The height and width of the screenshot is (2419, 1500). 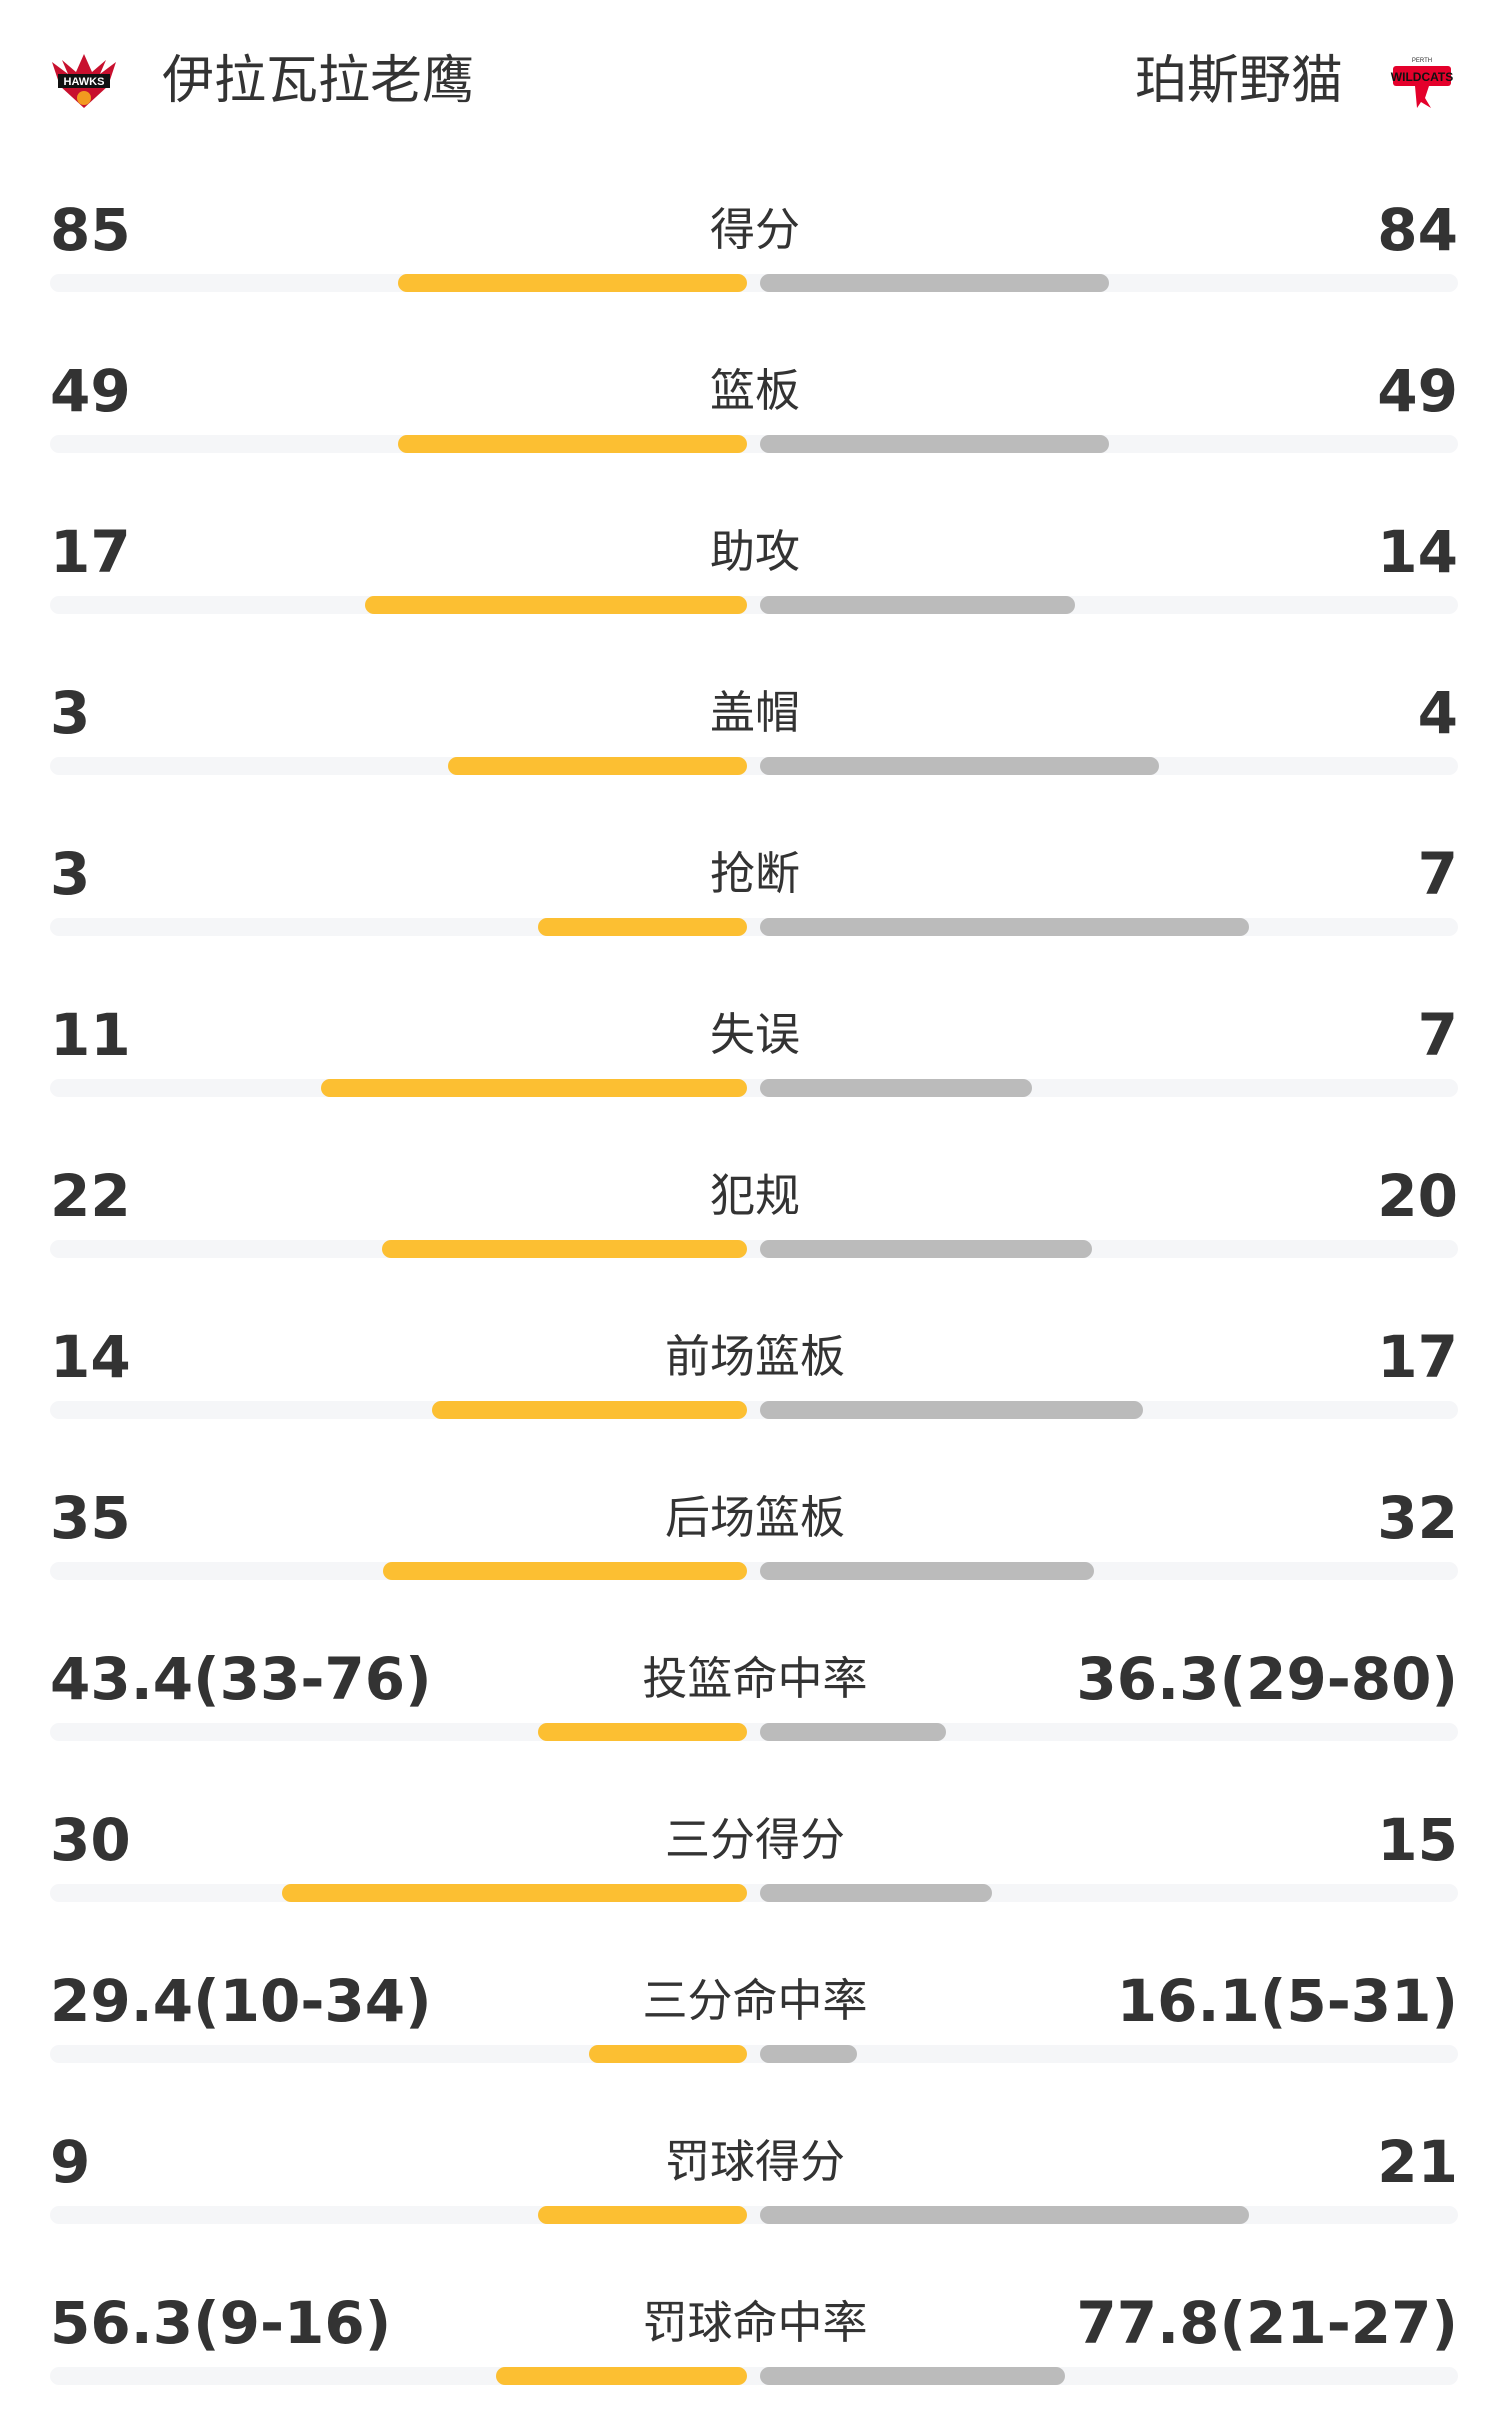 I want to click on stat-row: 49 篮板 49, so click(x=750, y=406).